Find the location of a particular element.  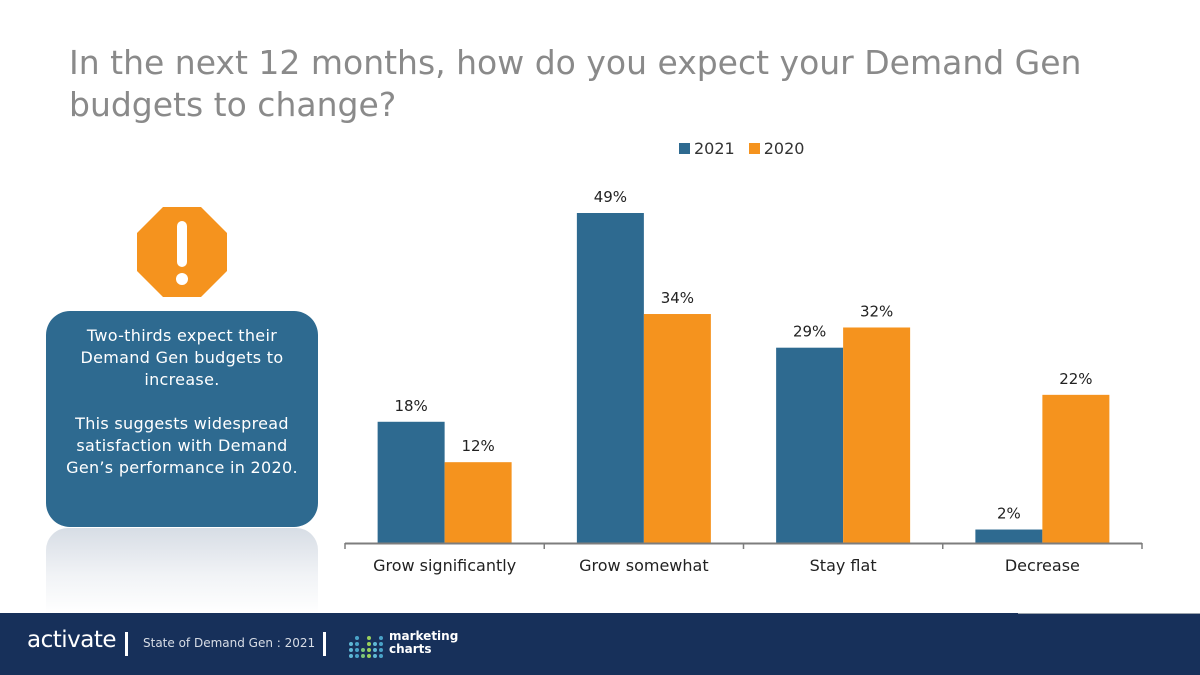

data-label-2020-4: 22% is located at coordinates (1075, 379).